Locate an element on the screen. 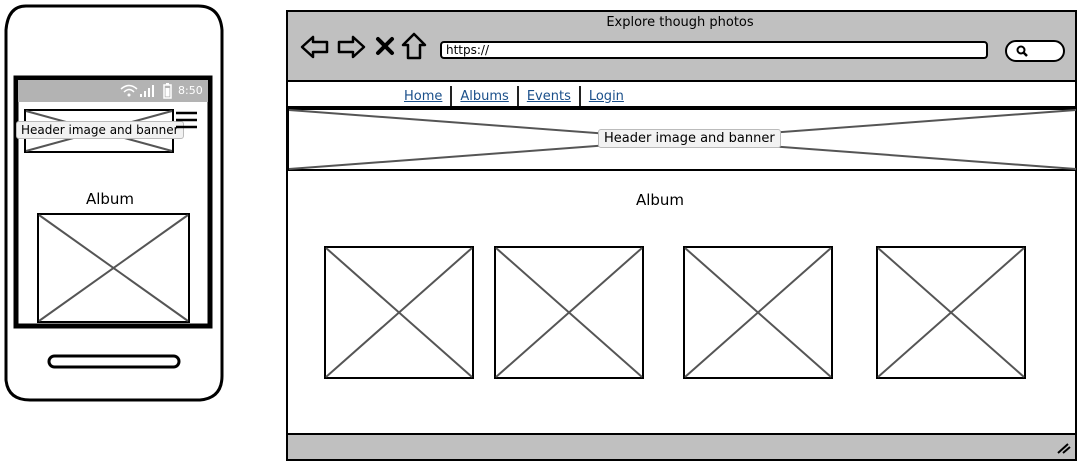  banner-label-text: Header image and banner is located at coordinates (689, 138).